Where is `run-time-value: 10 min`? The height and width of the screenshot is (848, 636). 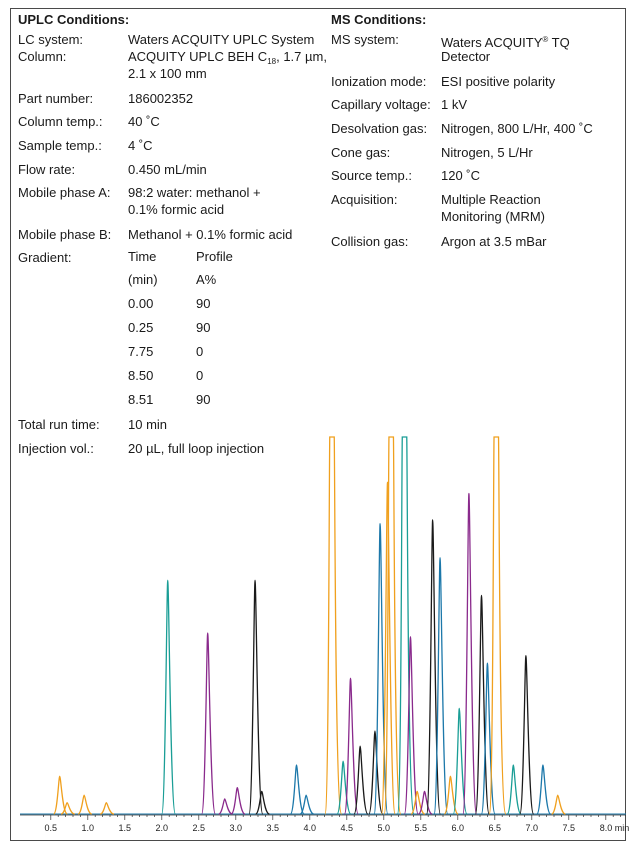
run-time-value: 10 min is located at coordinates (148, 424).